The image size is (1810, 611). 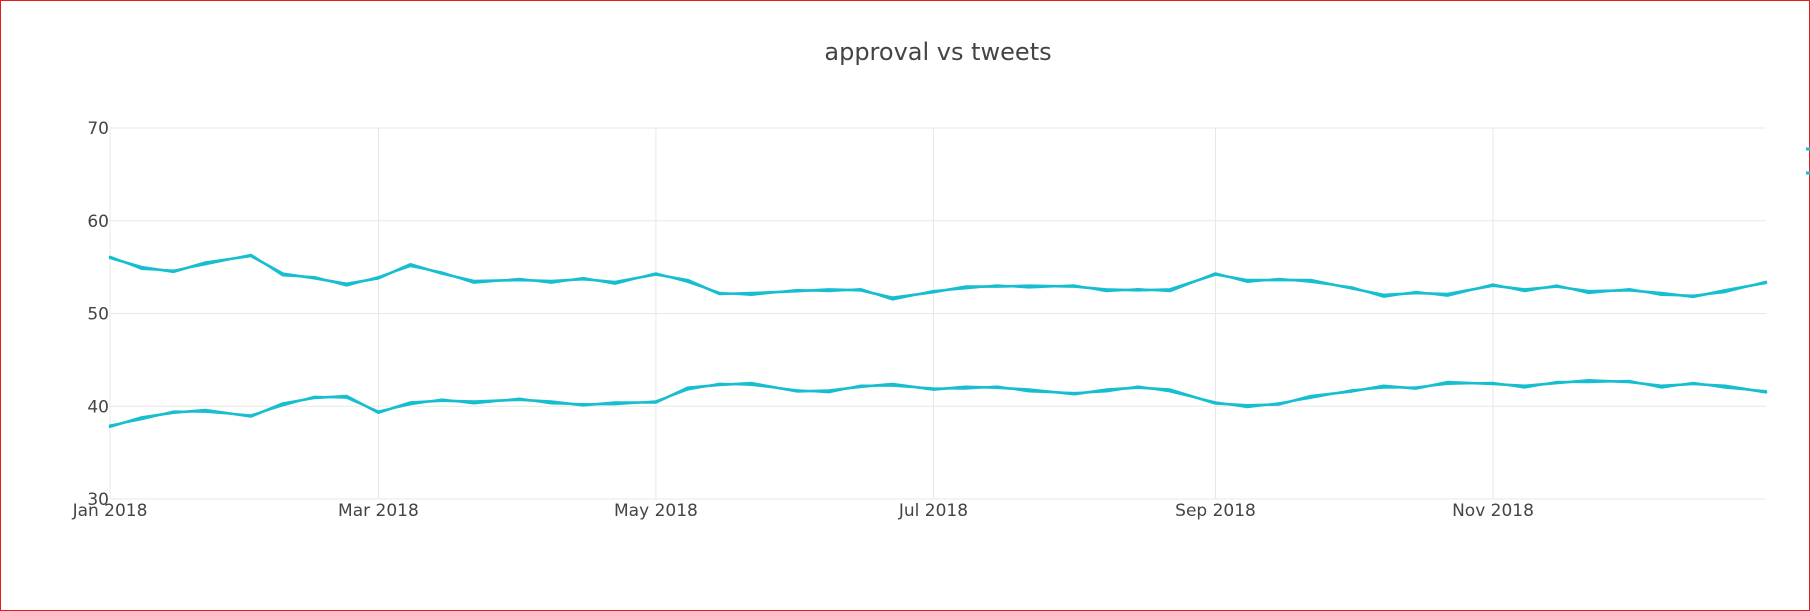 I want to click on x-tick-label: May 2018, so click(x=656, y=511).